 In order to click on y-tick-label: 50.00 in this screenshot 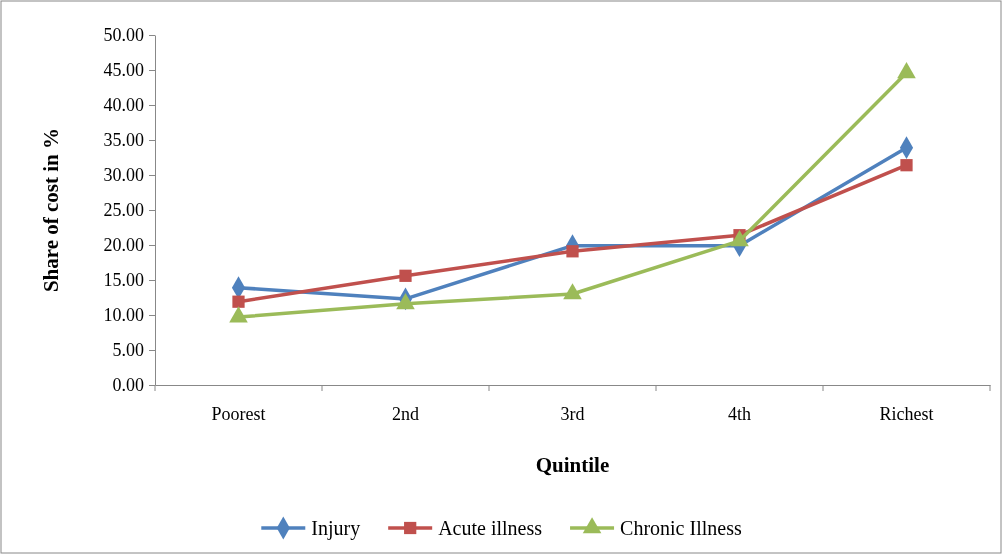, I will do `click(123, 35)`.